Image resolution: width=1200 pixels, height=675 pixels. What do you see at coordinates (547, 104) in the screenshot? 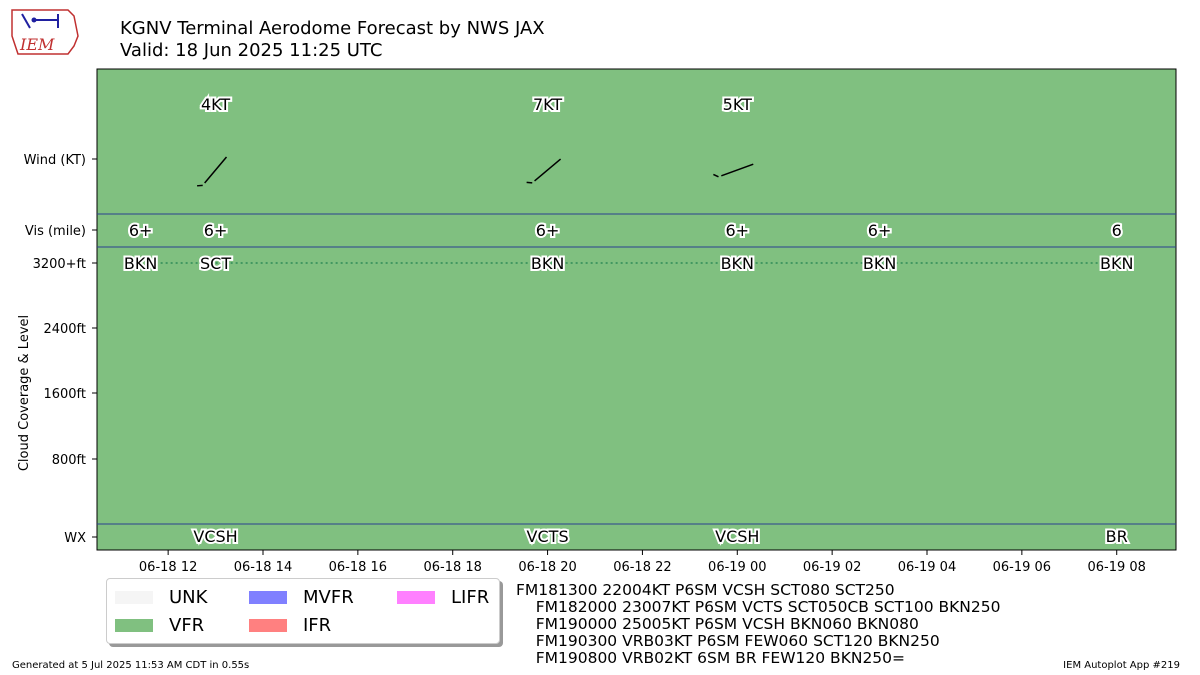
I see `wind-speed-label: 7KT` at bounding box center [547, 104].